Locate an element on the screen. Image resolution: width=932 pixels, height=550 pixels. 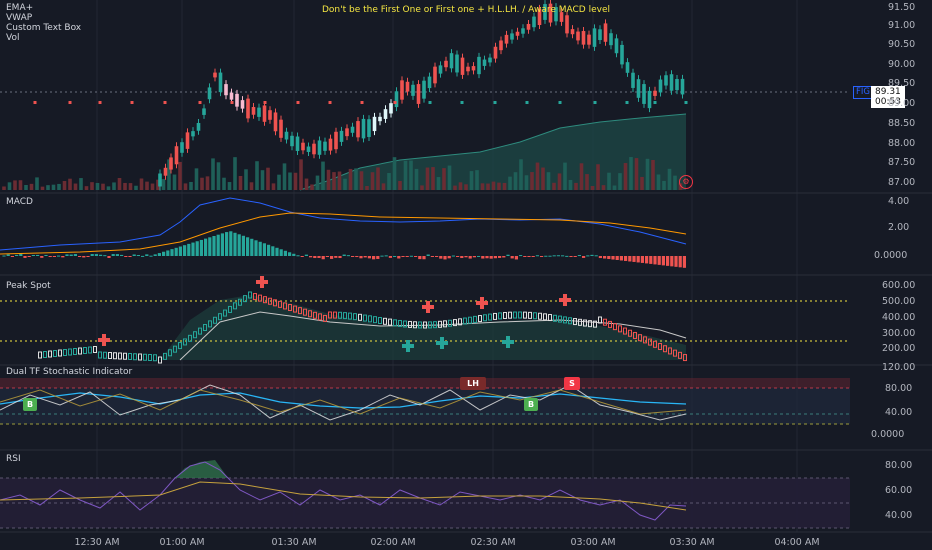
pane-peak-label: Peak Spot is located at coordinates (28, 286).